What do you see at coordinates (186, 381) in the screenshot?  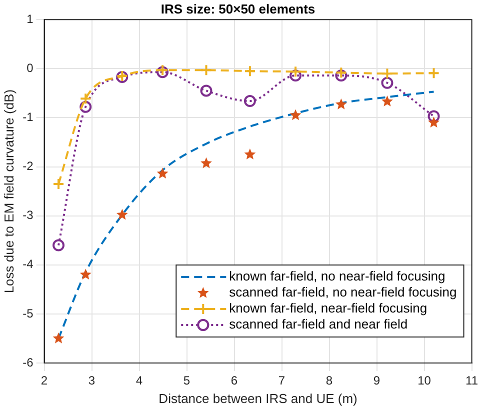 I see `x-tick-label: 5` at bounding box center [186, 381].